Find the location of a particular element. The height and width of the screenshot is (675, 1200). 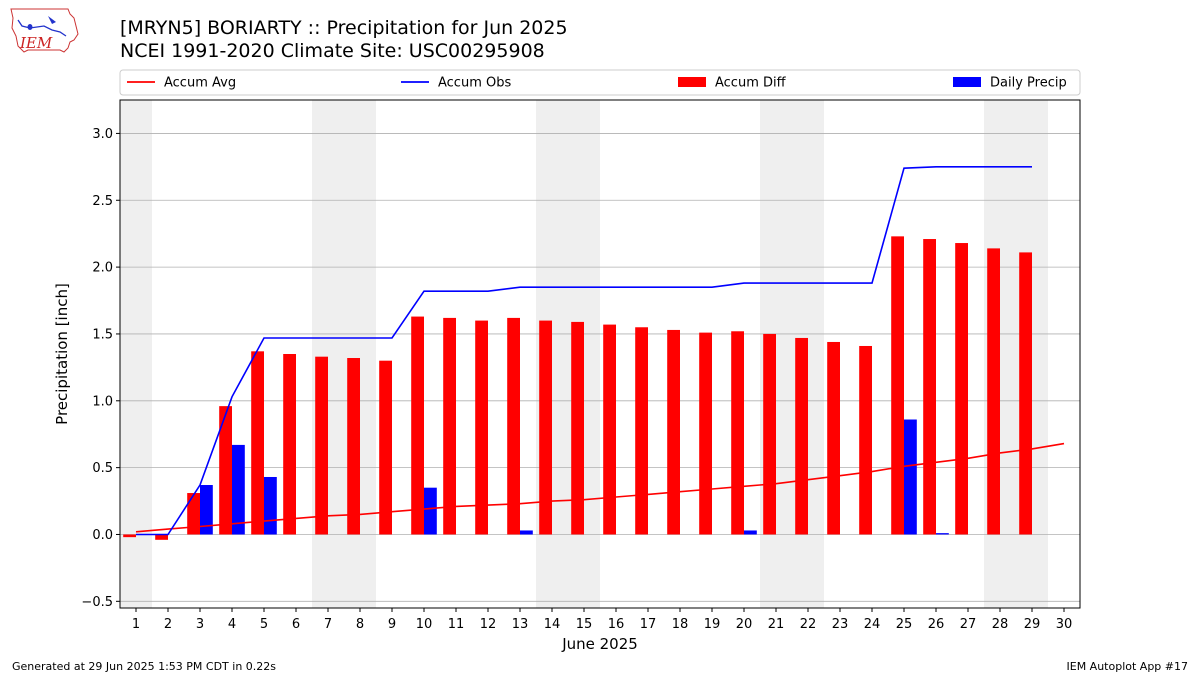

x-tick-label: 2 is located at coordinates (168, 624).